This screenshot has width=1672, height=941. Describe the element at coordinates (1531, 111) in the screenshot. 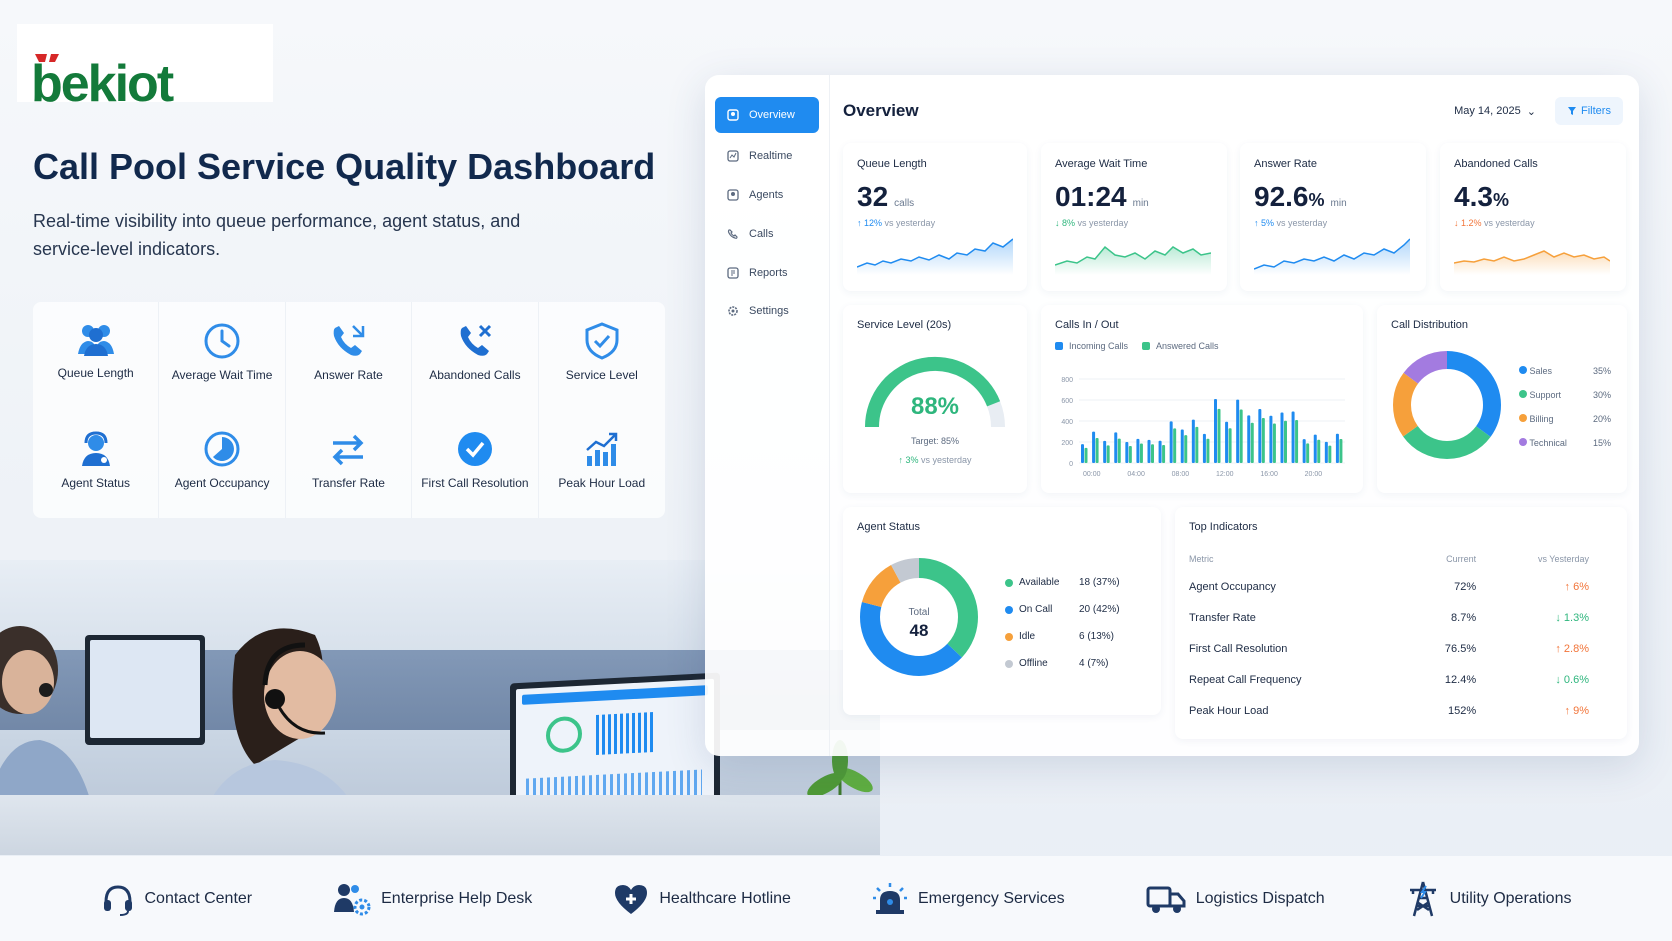

I see `chevron-down-icon: ⌄` at that location.